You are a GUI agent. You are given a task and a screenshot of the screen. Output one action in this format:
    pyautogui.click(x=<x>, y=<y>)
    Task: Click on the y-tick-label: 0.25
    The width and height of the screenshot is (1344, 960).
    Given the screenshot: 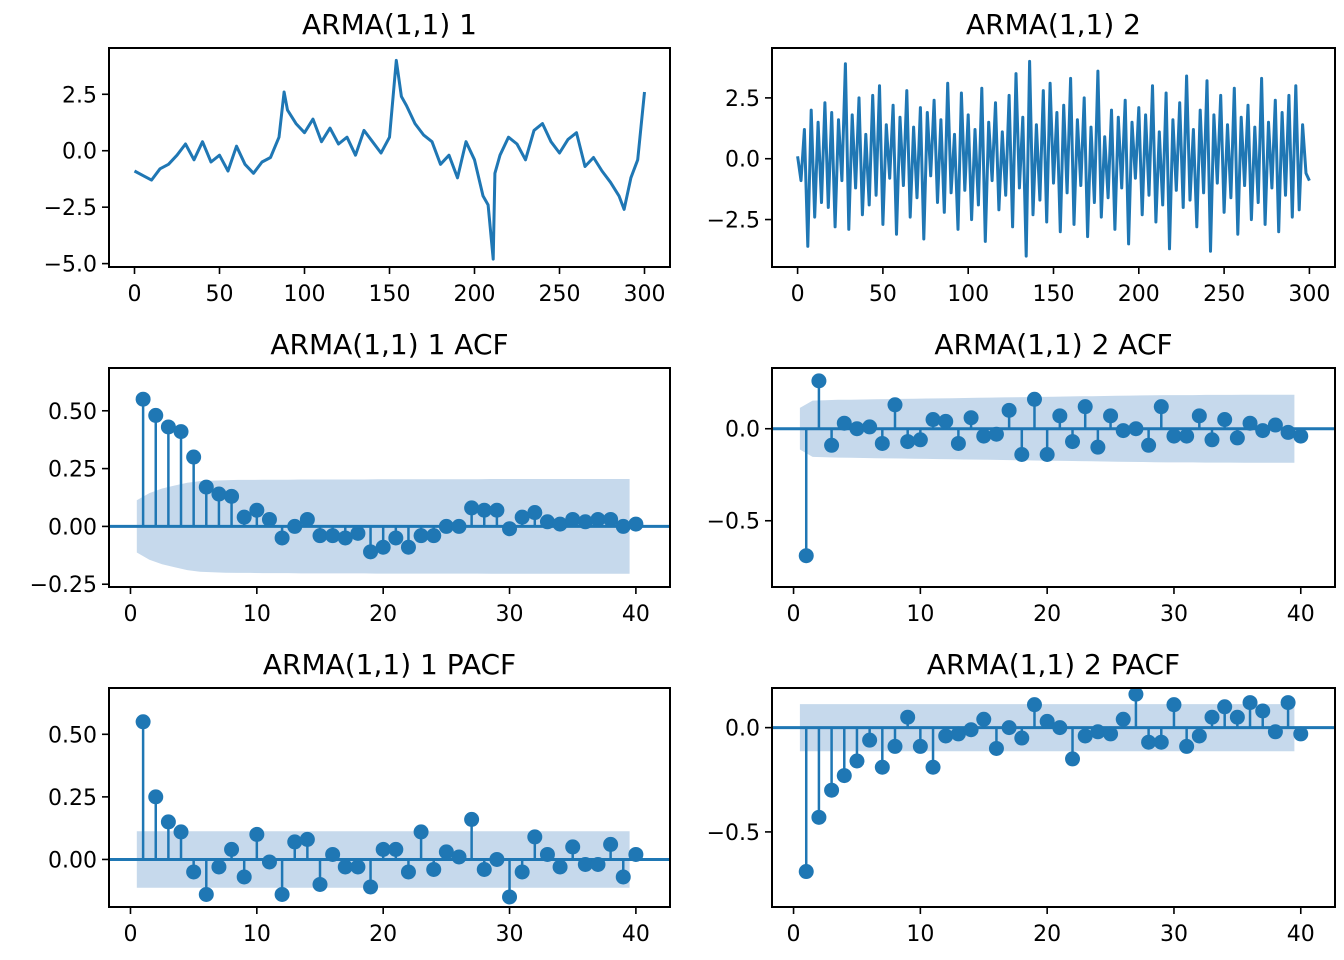 What is the action you would take?
    pyautogui.click(x=72, y=798)
    